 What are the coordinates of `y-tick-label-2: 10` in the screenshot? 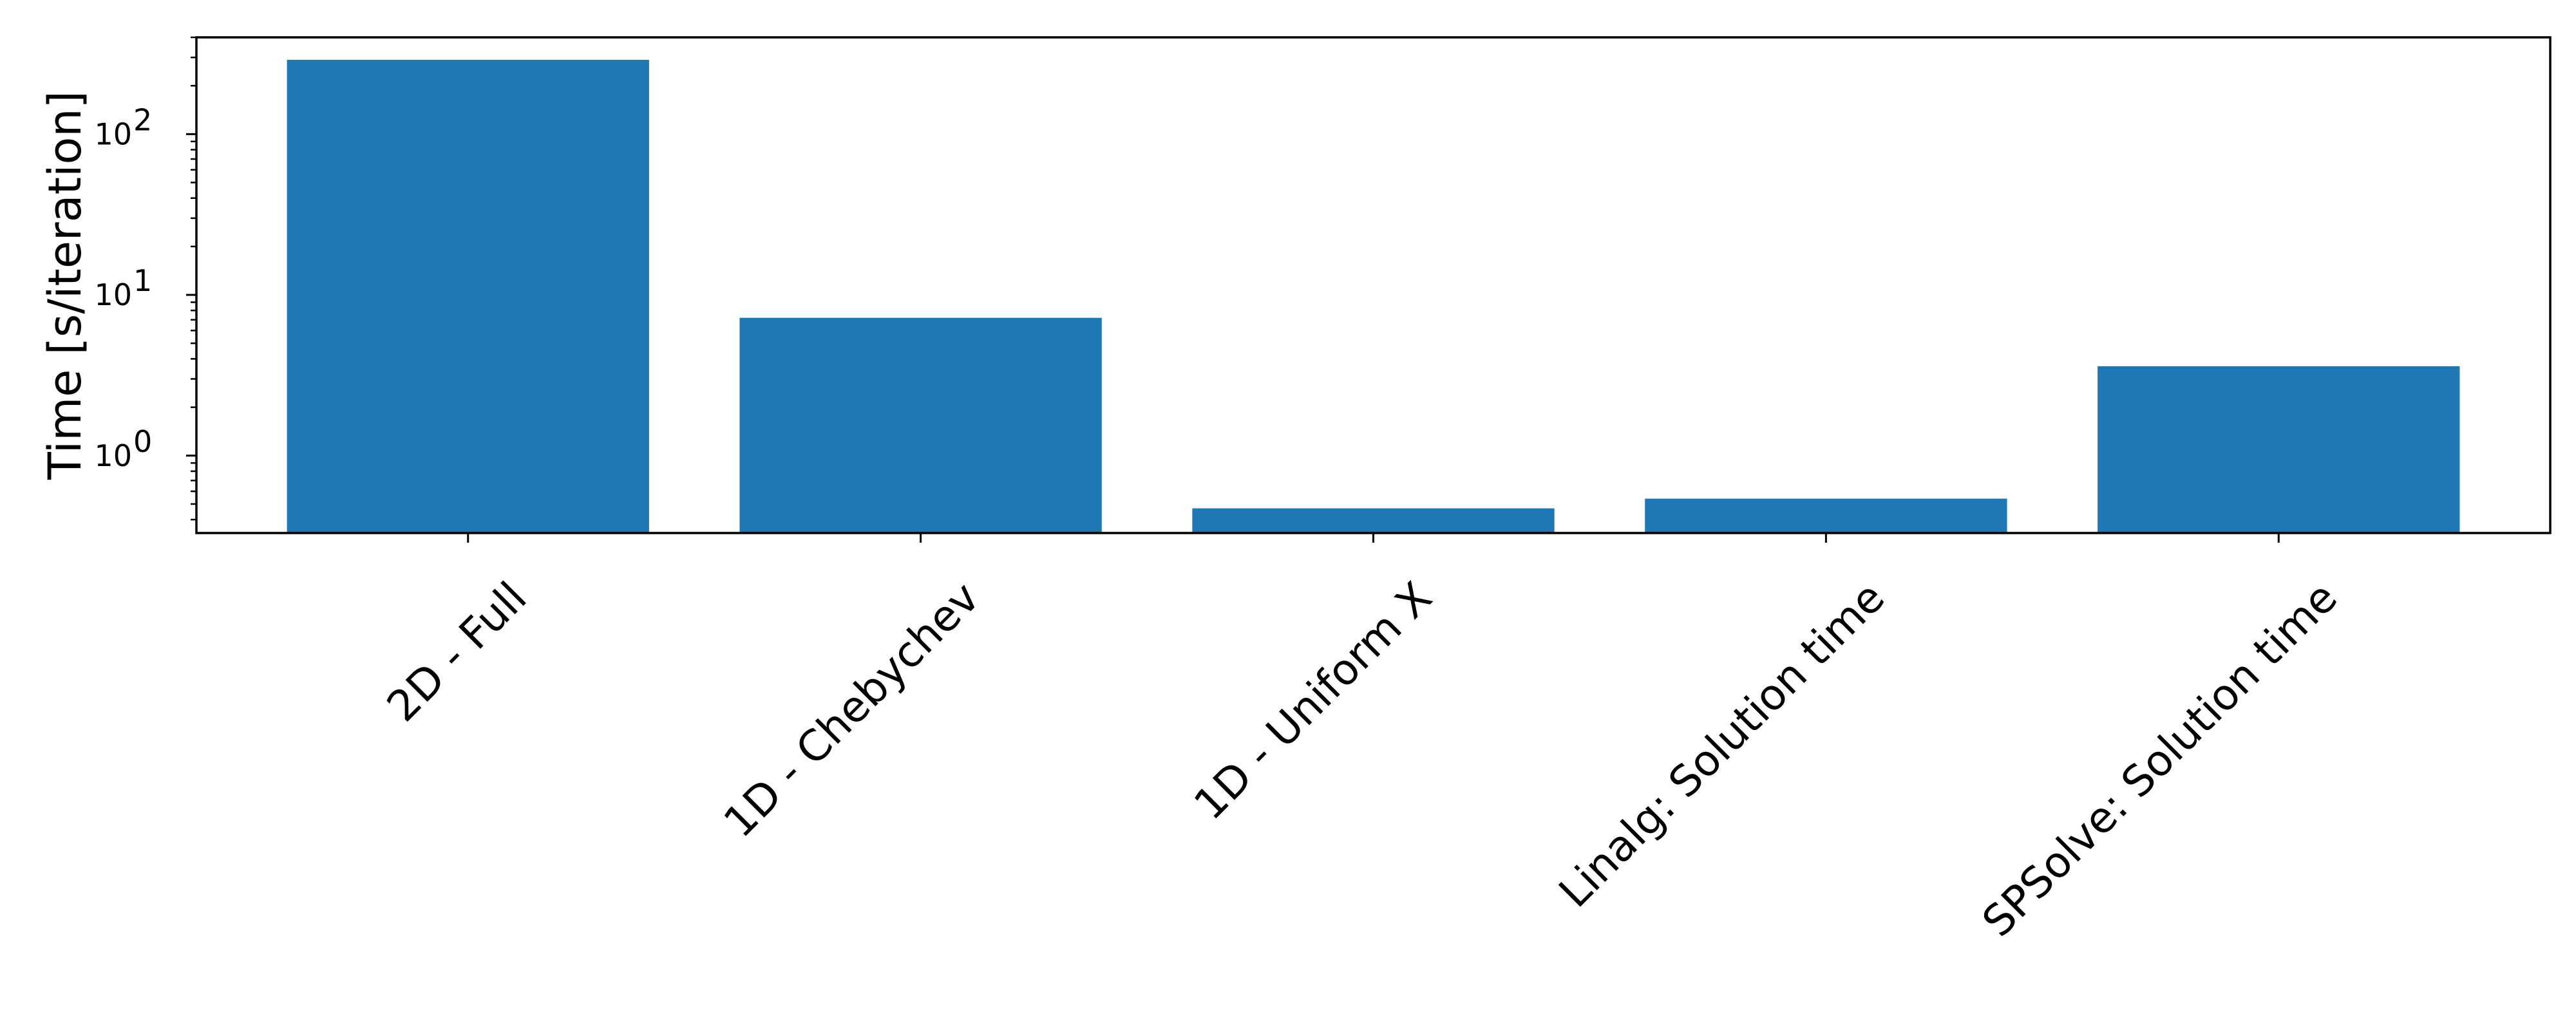 It's located at (113, 134).